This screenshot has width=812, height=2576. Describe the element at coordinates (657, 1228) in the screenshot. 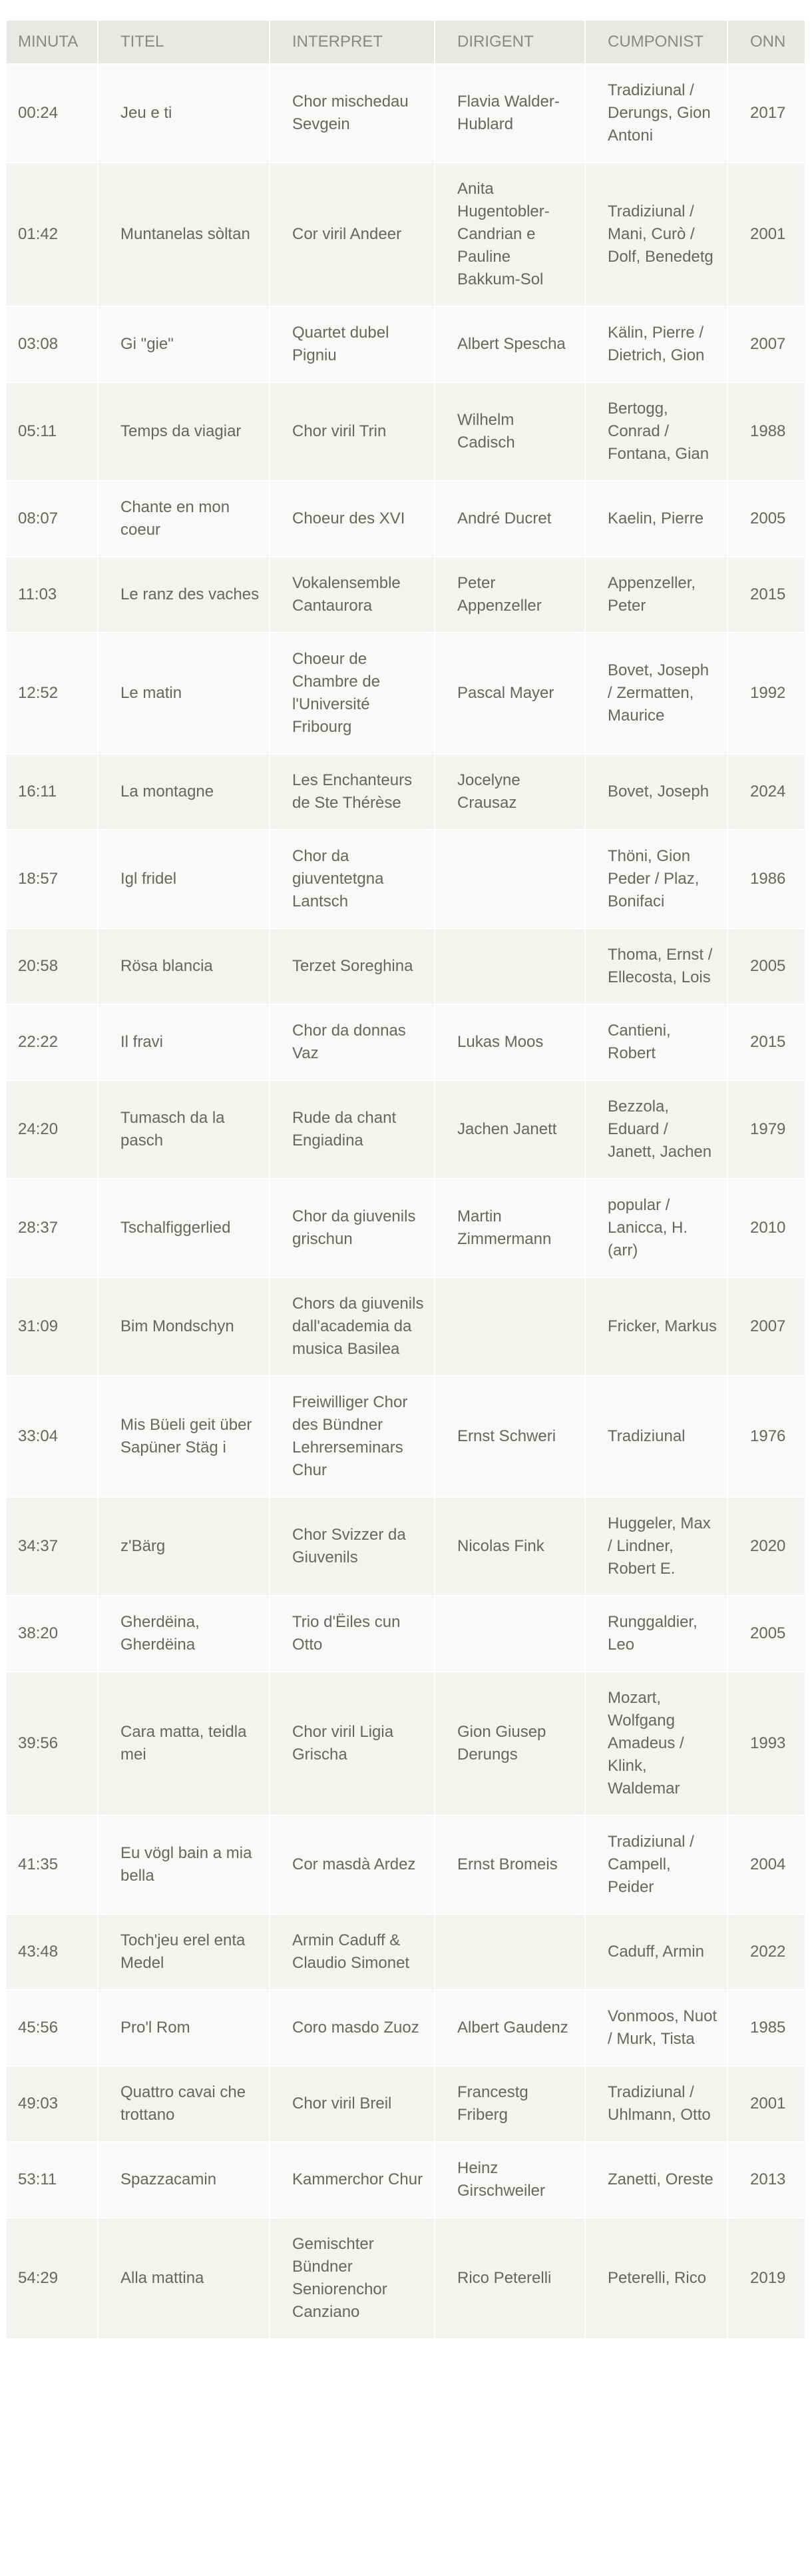

I see `cell-cumponist: popular / Lanicca, H. (arr)` at that location.